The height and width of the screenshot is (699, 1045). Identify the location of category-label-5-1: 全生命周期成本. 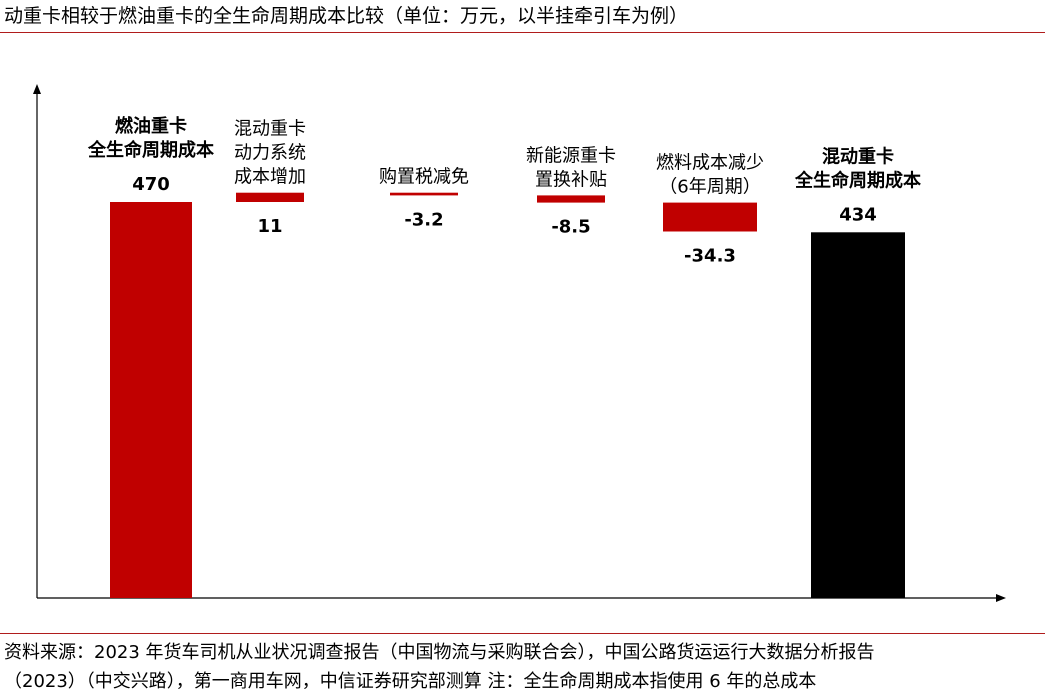
(857, 180).